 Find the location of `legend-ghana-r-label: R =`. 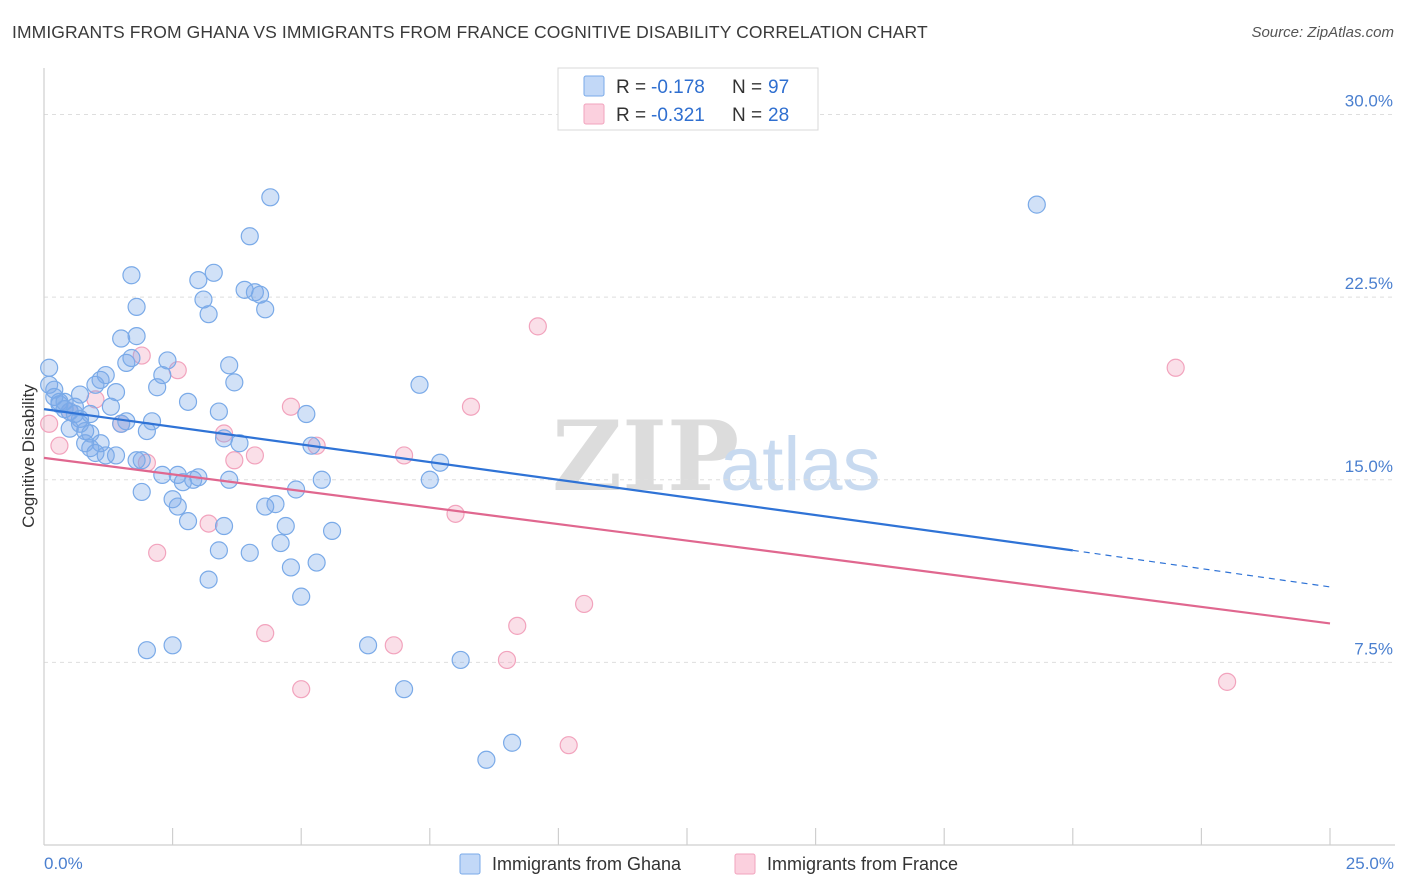

legend-ghana-r-label: R = is located at coordinates (631, 87).